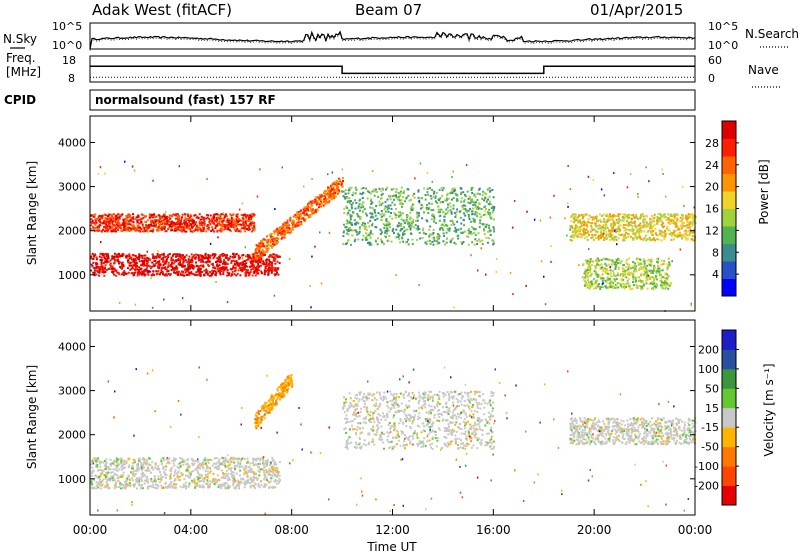  Describe the element at coordinates (20, 39) in the screenshot. I see `noise-sky-label: N.Sky` at that location.